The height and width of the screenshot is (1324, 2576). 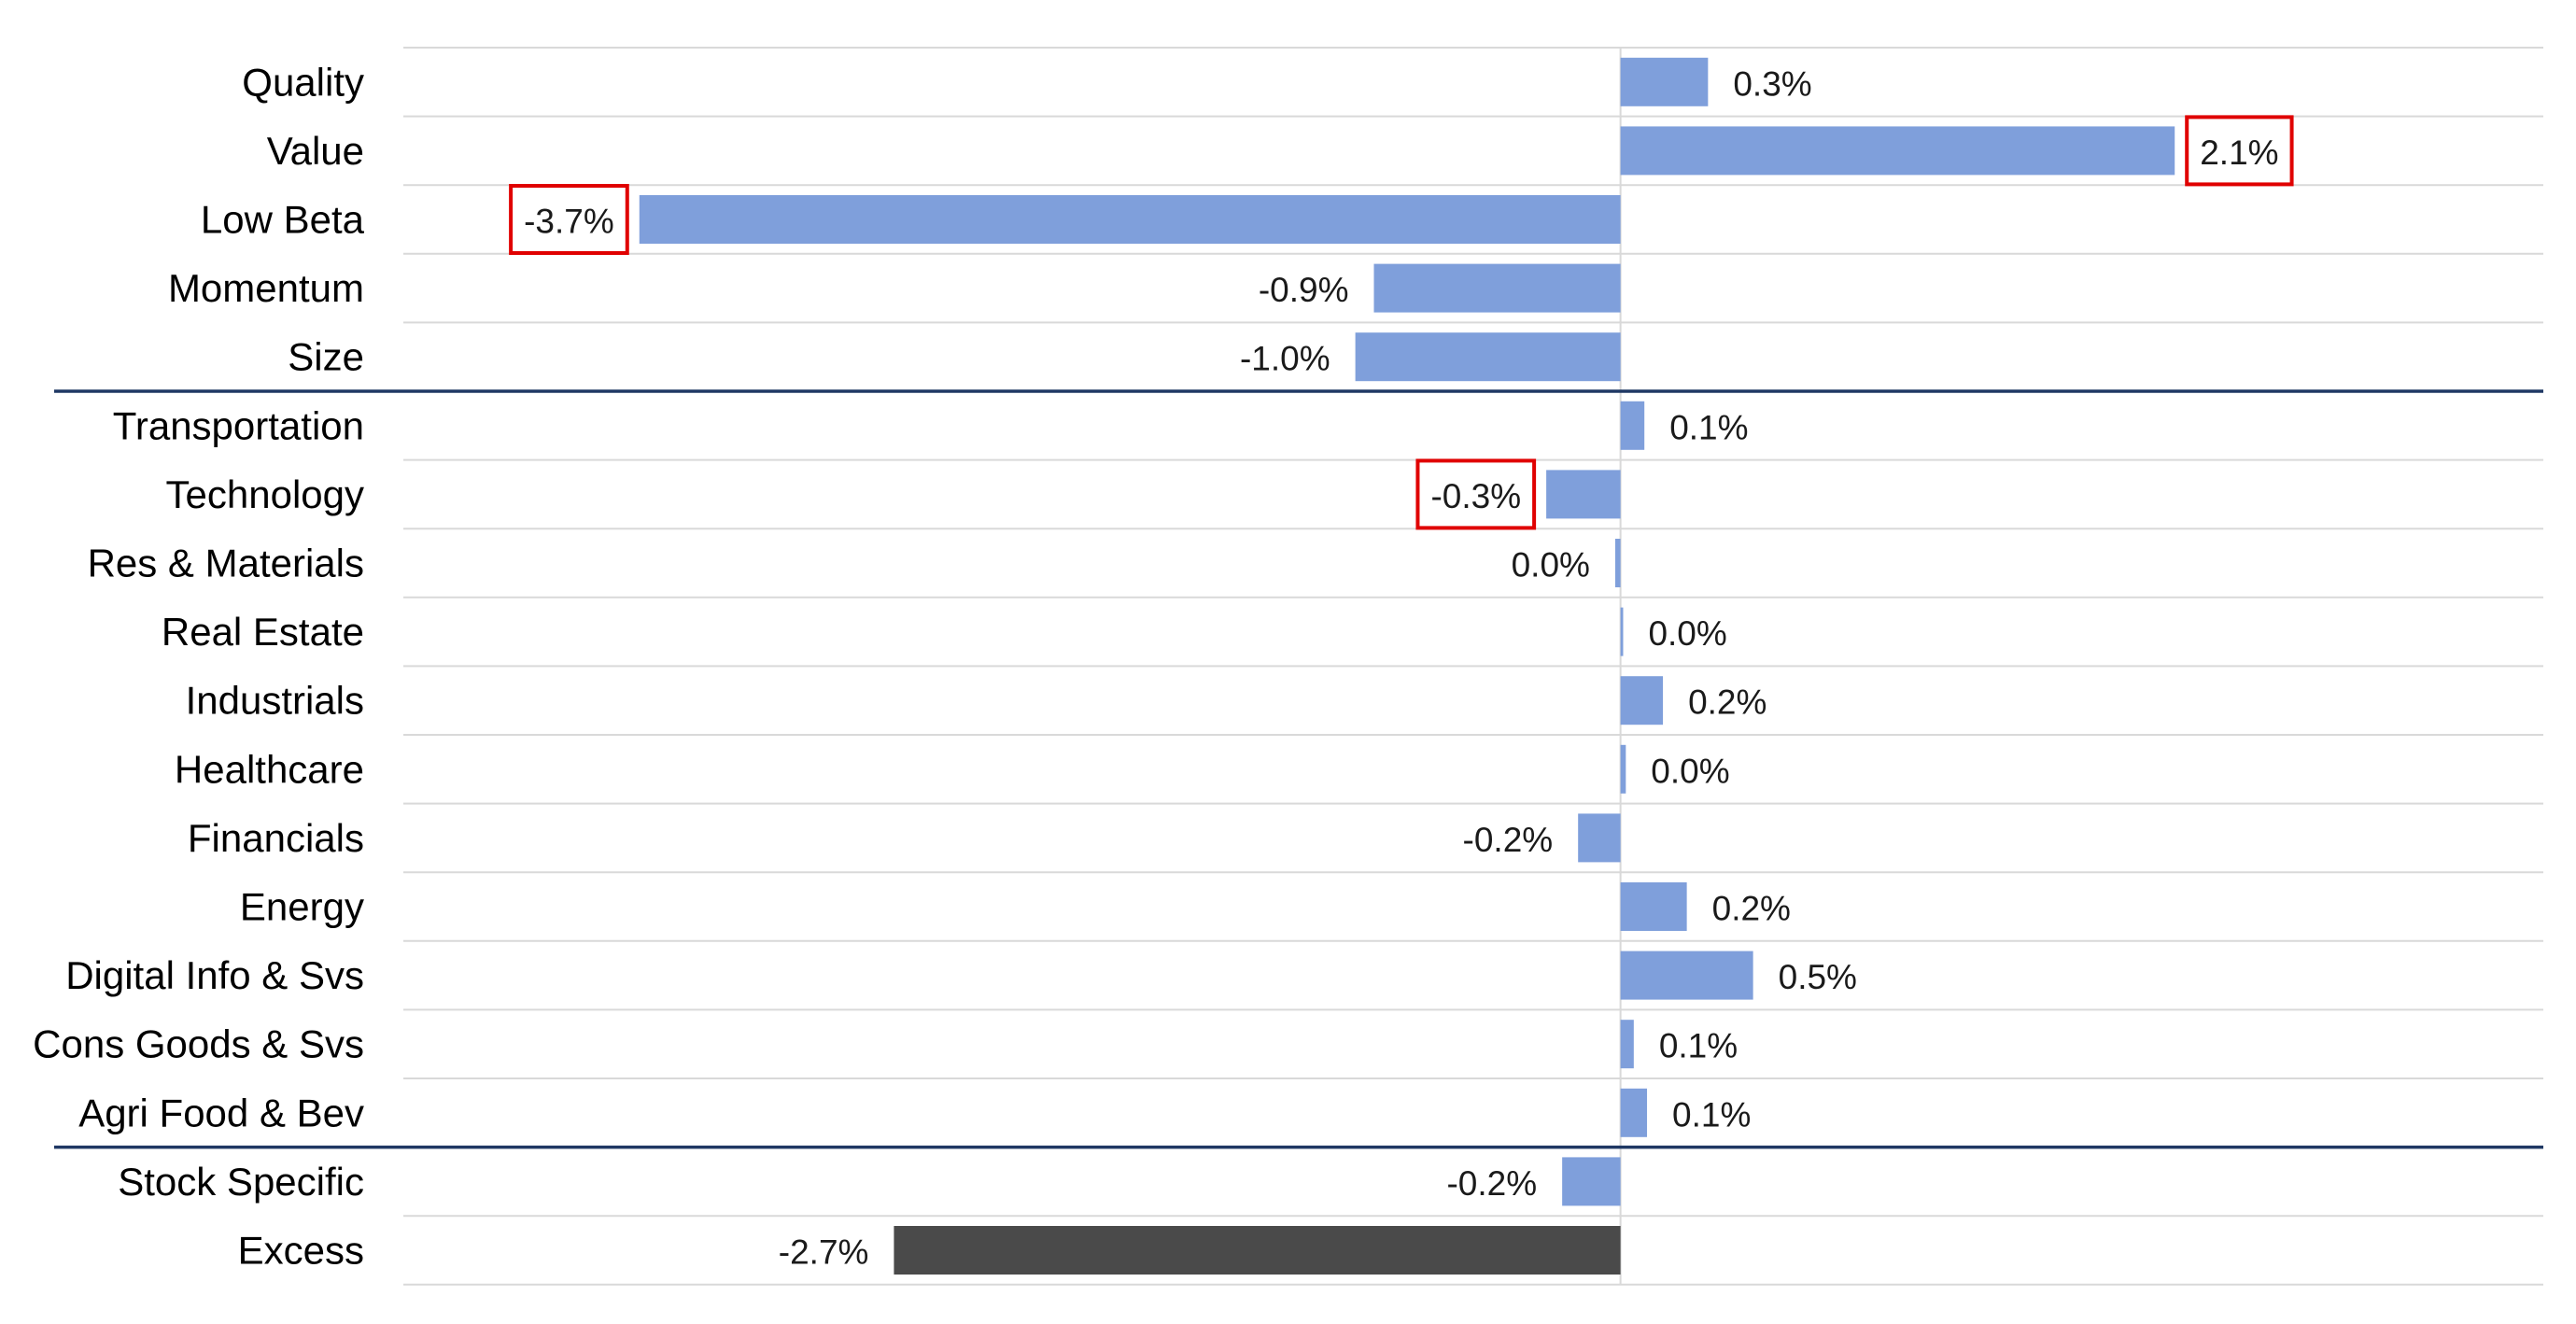 I want to click on bar-stock-specific, so click(x=1592, y=1181).